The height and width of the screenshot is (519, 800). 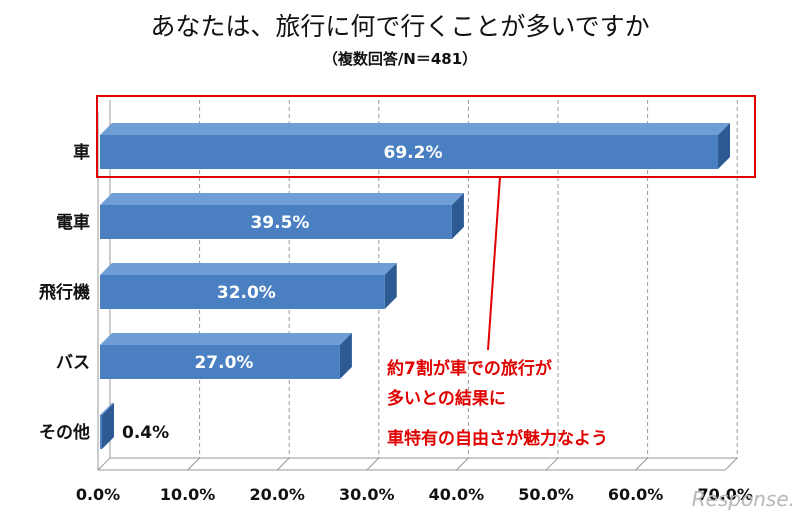 I want to click on annotation-line-0: 約7割が車での旅行が, so click(x=469, y=368).